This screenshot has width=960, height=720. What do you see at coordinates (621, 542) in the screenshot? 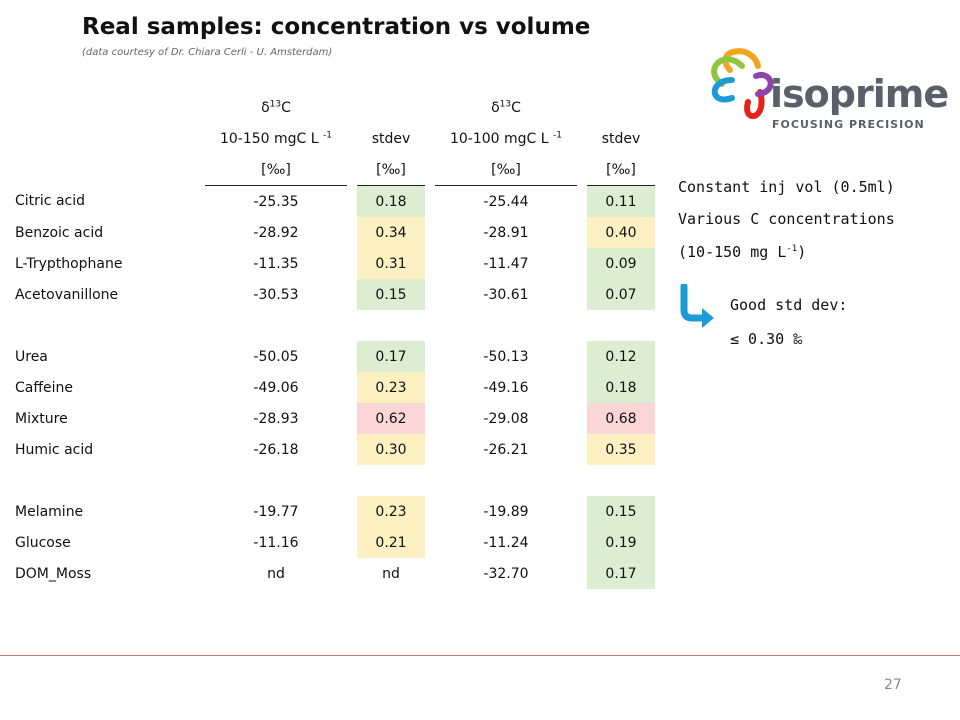
I see `stdev-value: 0.19` at bounding box center [621, 542].